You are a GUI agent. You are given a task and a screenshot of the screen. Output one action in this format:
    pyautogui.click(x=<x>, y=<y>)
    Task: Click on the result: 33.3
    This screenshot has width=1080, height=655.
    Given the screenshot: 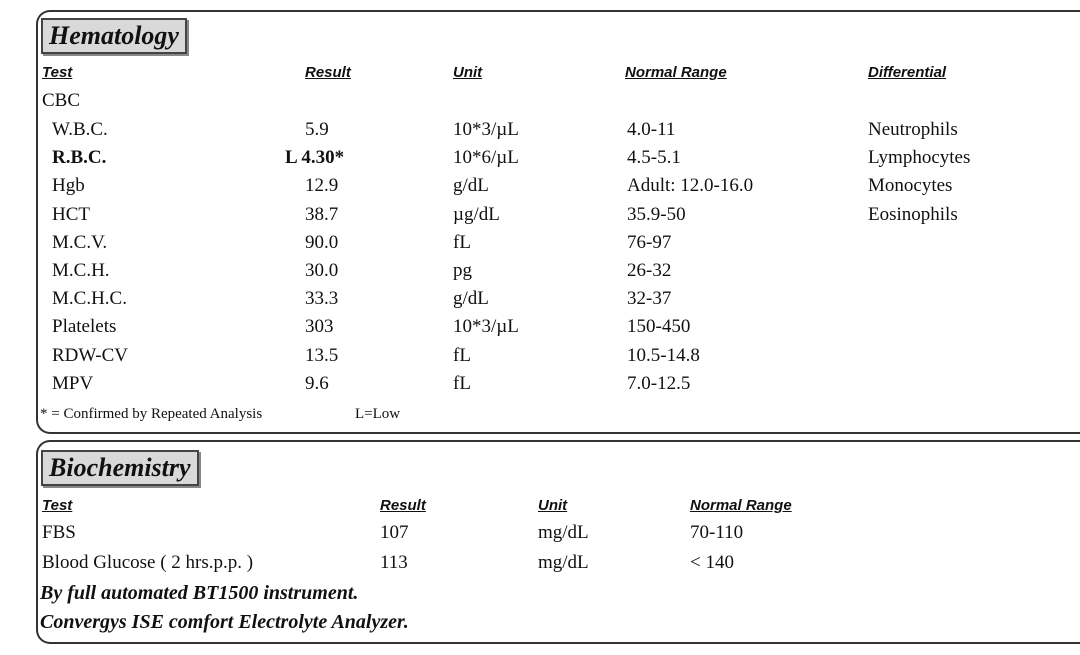 What is the action you would take?
    pyautogui.click(x=322, y=299)
    